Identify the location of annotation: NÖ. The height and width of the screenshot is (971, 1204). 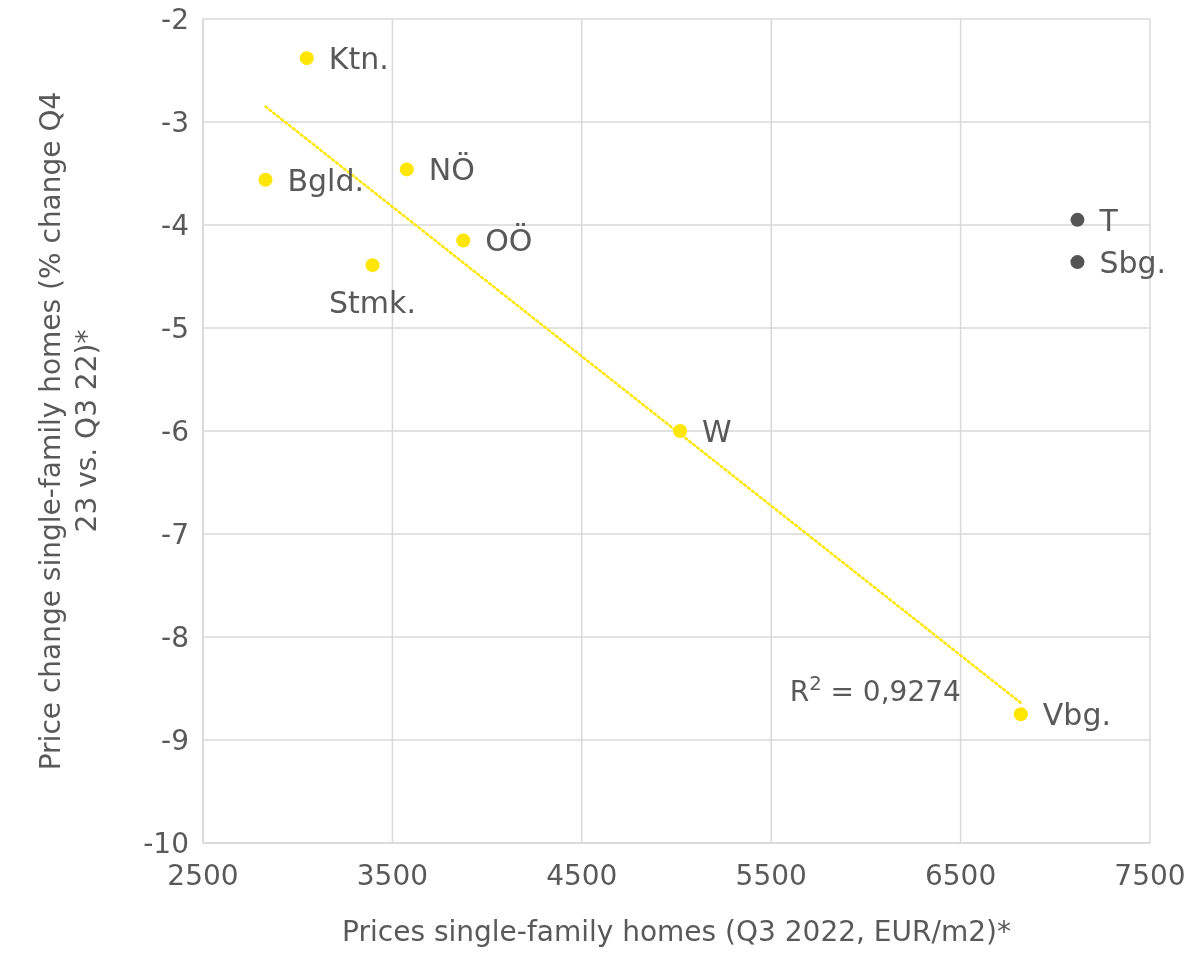
(451, 170).